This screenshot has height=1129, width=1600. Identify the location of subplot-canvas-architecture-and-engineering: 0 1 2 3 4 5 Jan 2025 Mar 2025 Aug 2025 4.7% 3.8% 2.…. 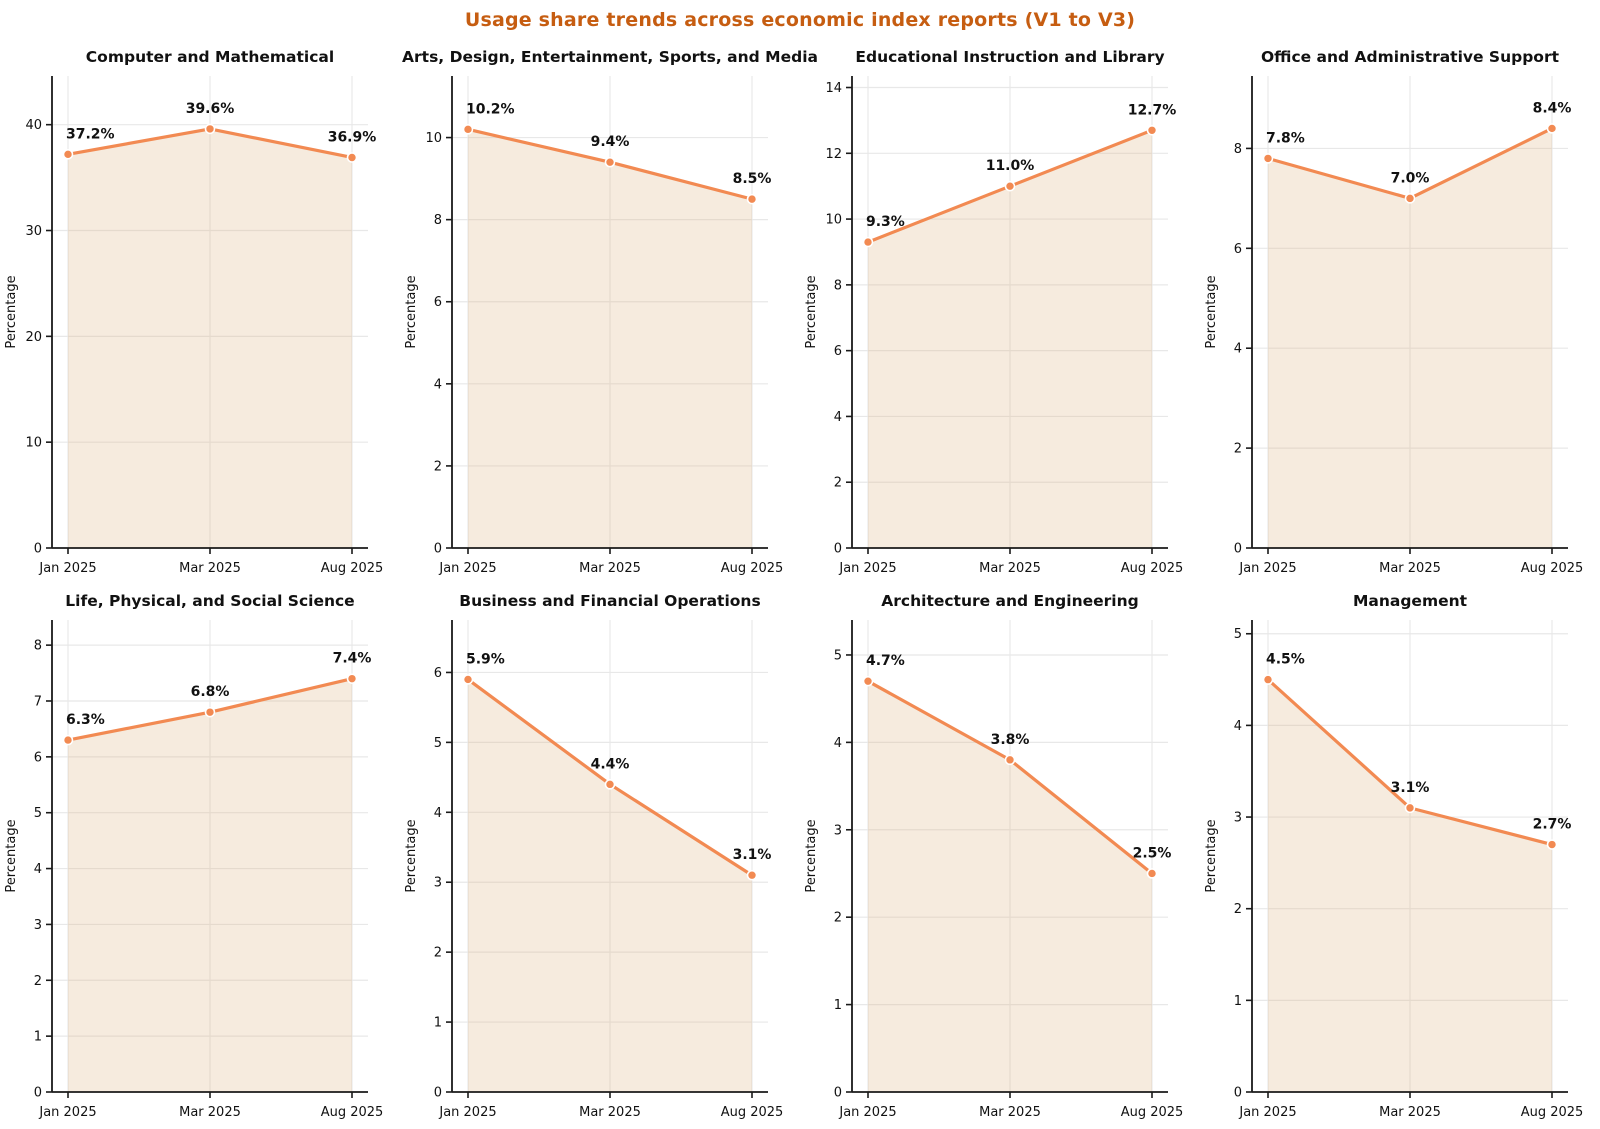
(994, 856).